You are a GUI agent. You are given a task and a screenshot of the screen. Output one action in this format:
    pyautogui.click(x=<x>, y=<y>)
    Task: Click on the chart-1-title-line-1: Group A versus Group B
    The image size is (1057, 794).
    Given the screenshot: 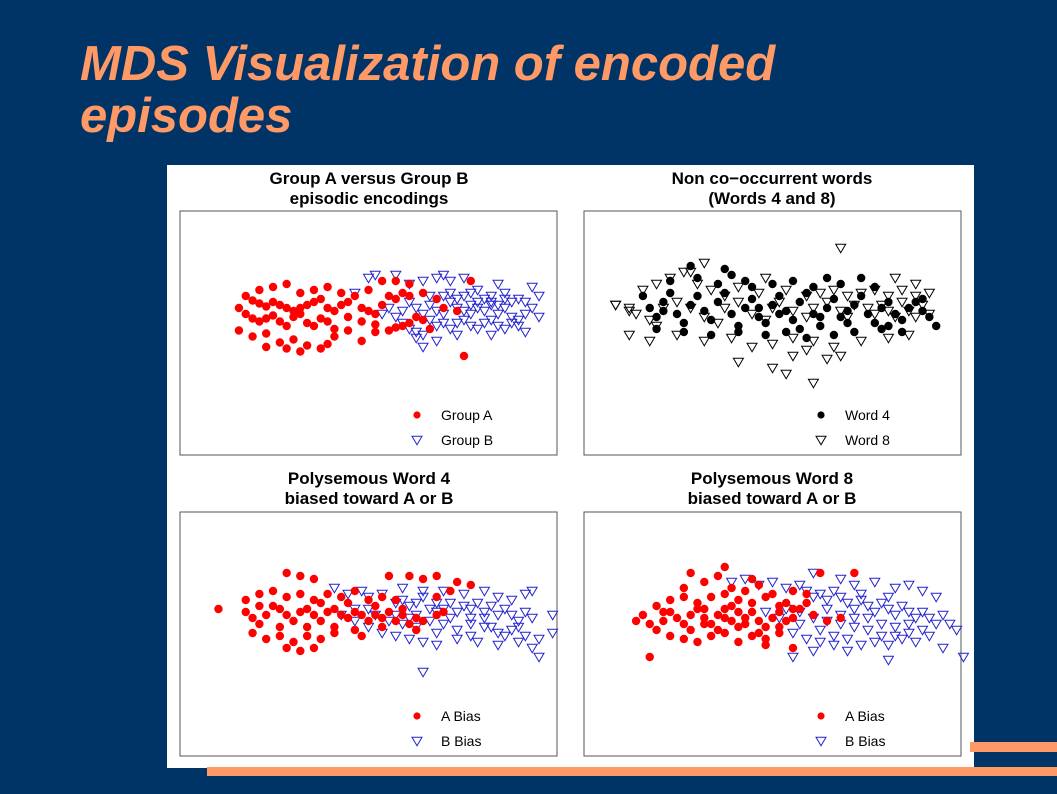 What is the action you would take?
    pyautogui.click(x=369, y=178)
    